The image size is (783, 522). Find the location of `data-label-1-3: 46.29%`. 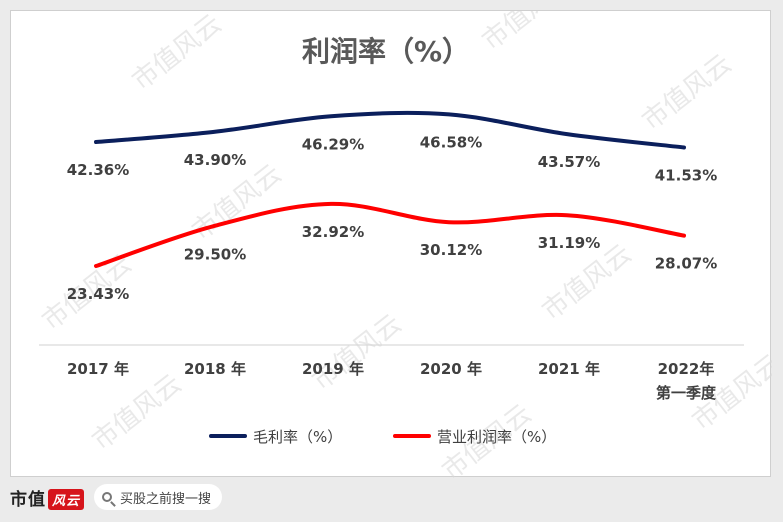

data-label-1-3: 46.29% is located at coordinates (333, 144).